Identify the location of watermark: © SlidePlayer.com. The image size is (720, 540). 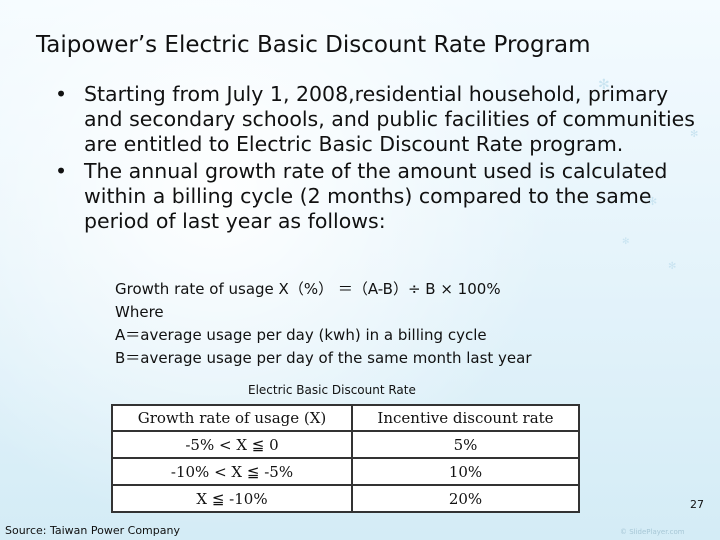
(652, 532).